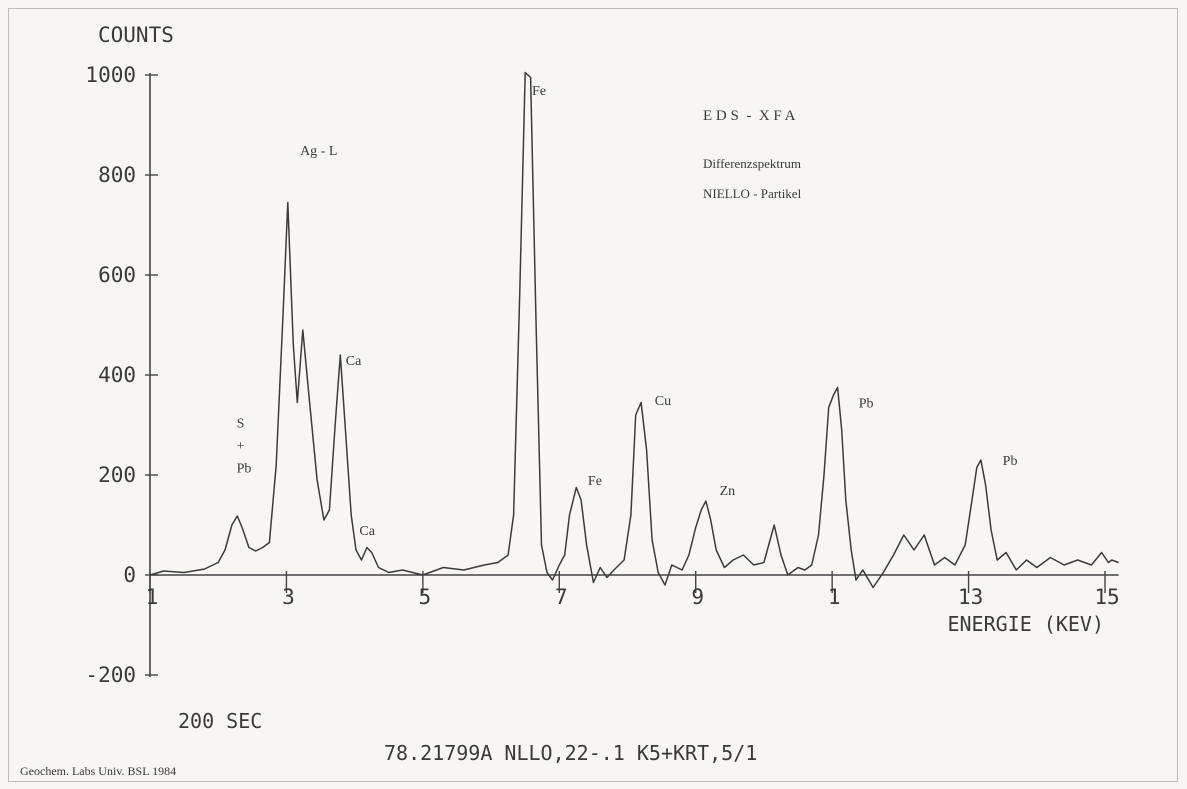 The height and width of the screenshot is (789, 1187). I want to click on y-tick-label: 200, so click(117, 475).